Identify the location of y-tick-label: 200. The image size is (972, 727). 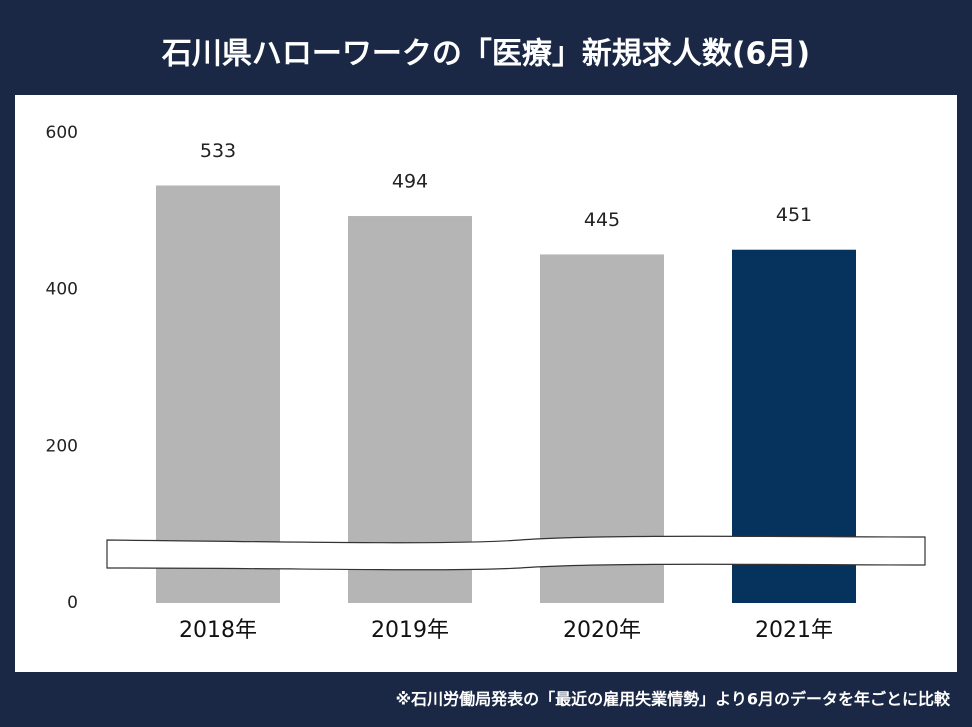
(62, 446).